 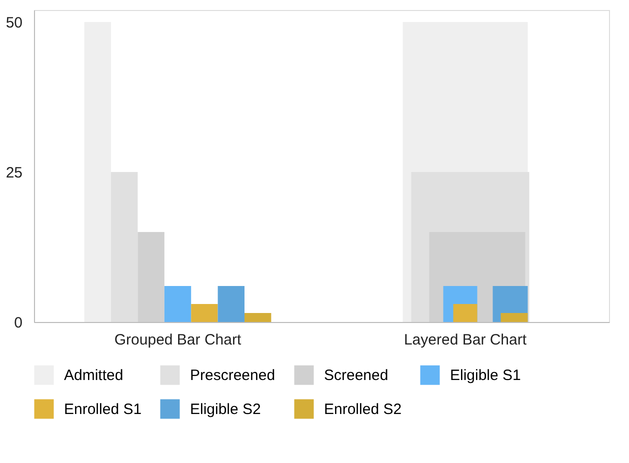 What do you see at coordinates (14, 173) in the screenshot?
I see `y-tick-label: 25` at bounding box center [14, 173].